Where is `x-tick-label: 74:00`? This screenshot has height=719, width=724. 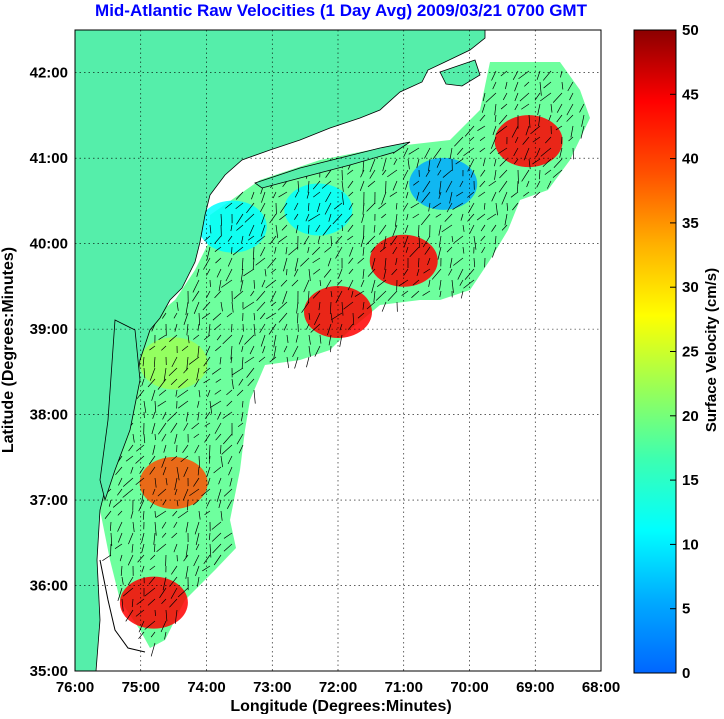
x-tick-label: 74:00 is located at coordinates (206, 687).